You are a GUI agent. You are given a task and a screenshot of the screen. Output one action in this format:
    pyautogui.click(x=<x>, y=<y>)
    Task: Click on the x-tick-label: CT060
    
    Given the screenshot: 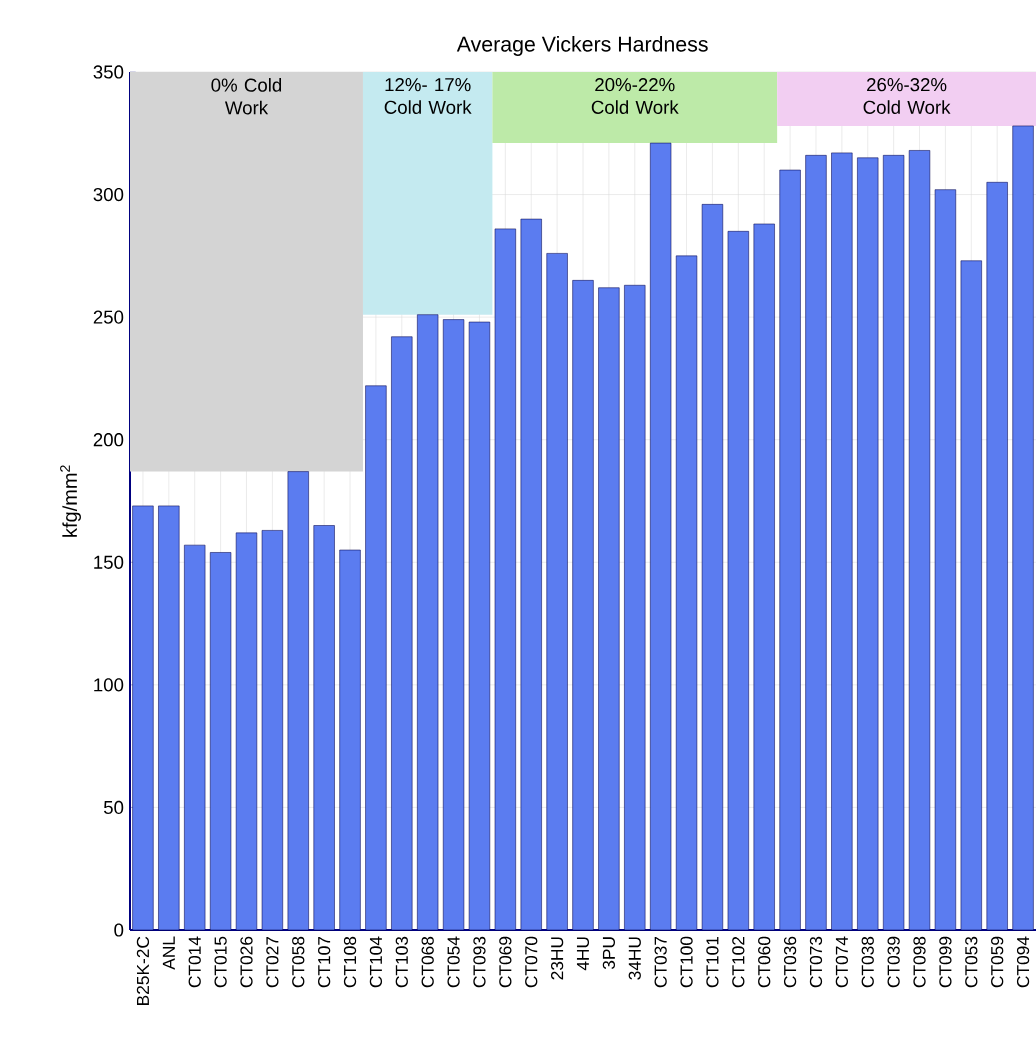 What is the action you would take?
    pyautogui.click(x=764, y=962)
    